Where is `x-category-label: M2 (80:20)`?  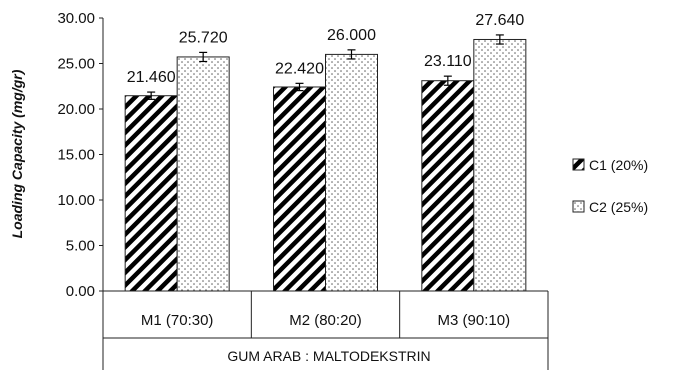 x-category-label: M2 (80:20) is located at coordinates (325, 320).